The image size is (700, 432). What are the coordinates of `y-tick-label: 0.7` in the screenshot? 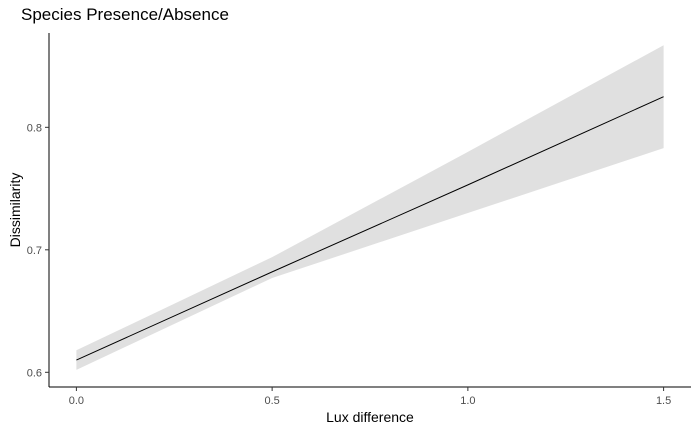 It's located at (34, 251).